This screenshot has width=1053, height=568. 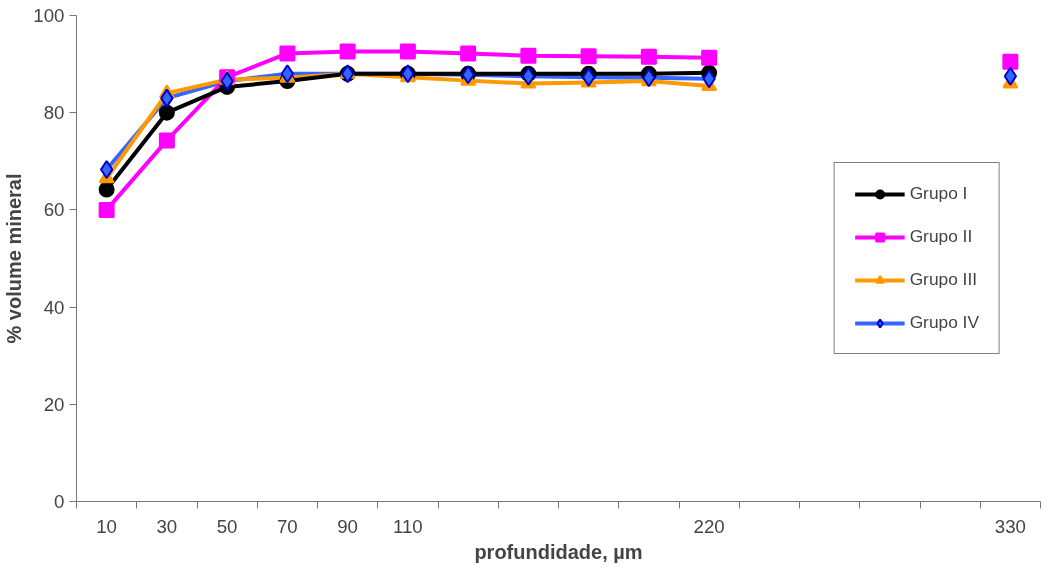 What do you see at coordinates (938, 193) in the screenshot?
I see `legend-label: Grupo I` at bounding box center [938, 193].